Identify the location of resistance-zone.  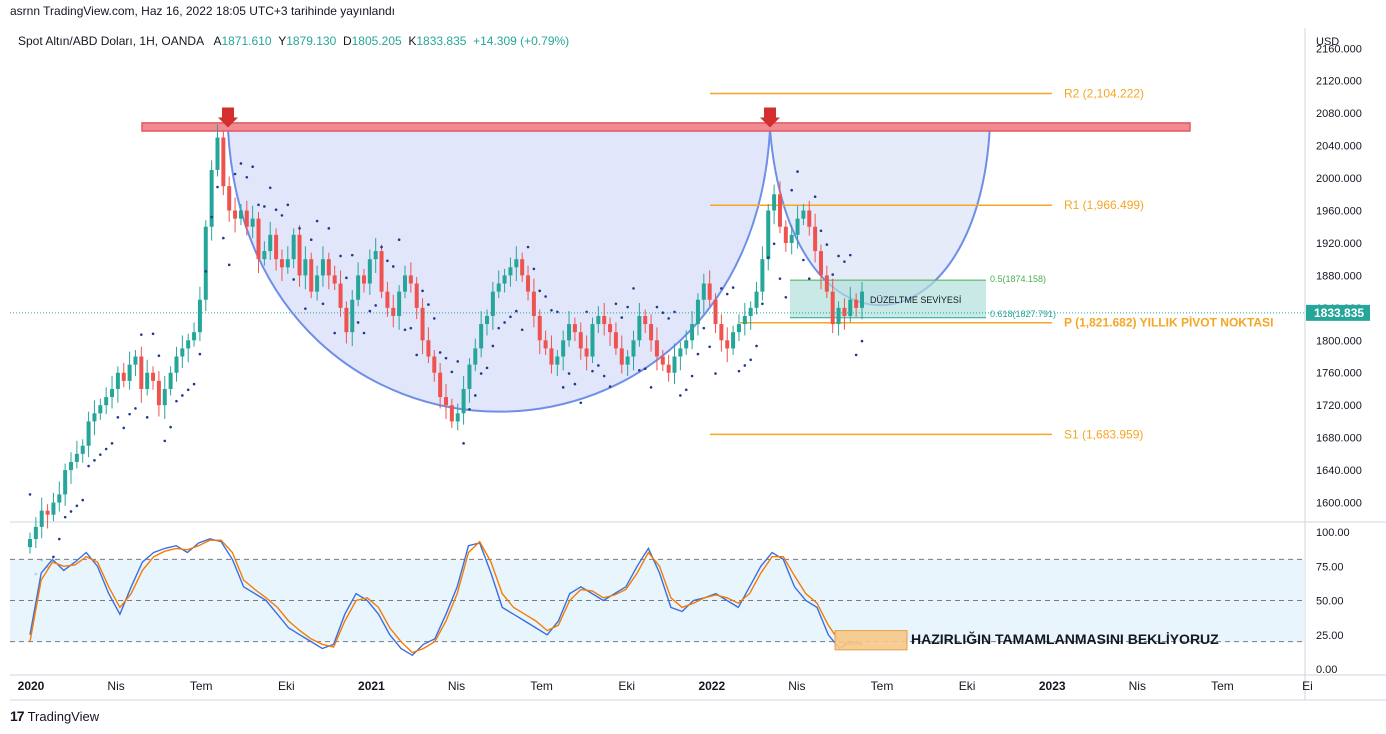
(666, 127).